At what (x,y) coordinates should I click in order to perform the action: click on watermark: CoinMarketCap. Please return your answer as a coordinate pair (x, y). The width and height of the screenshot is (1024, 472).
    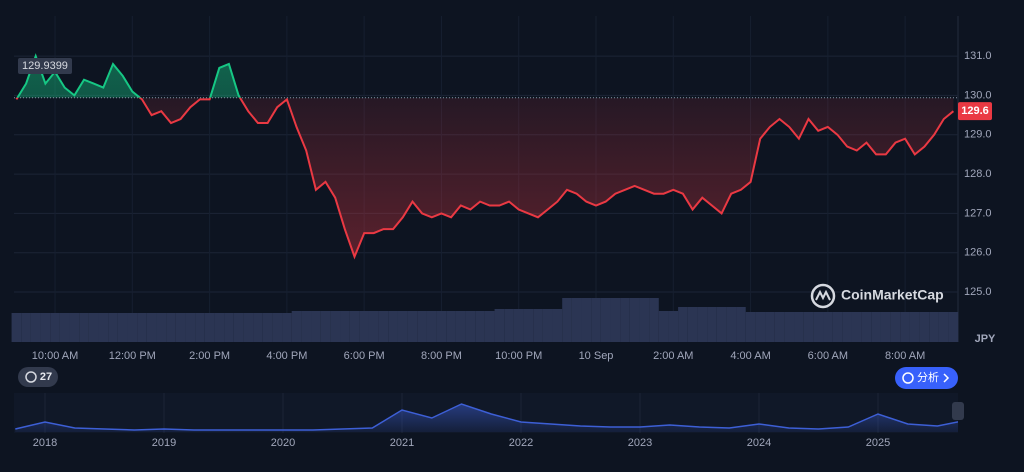
    Looking at the image, I should click on (877, 296).